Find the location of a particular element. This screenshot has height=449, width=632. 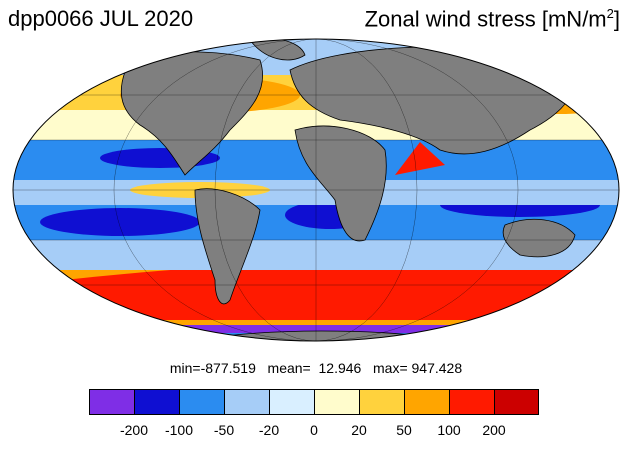

colorbar-tick-label: -50 is located at coordinates (224, 430).